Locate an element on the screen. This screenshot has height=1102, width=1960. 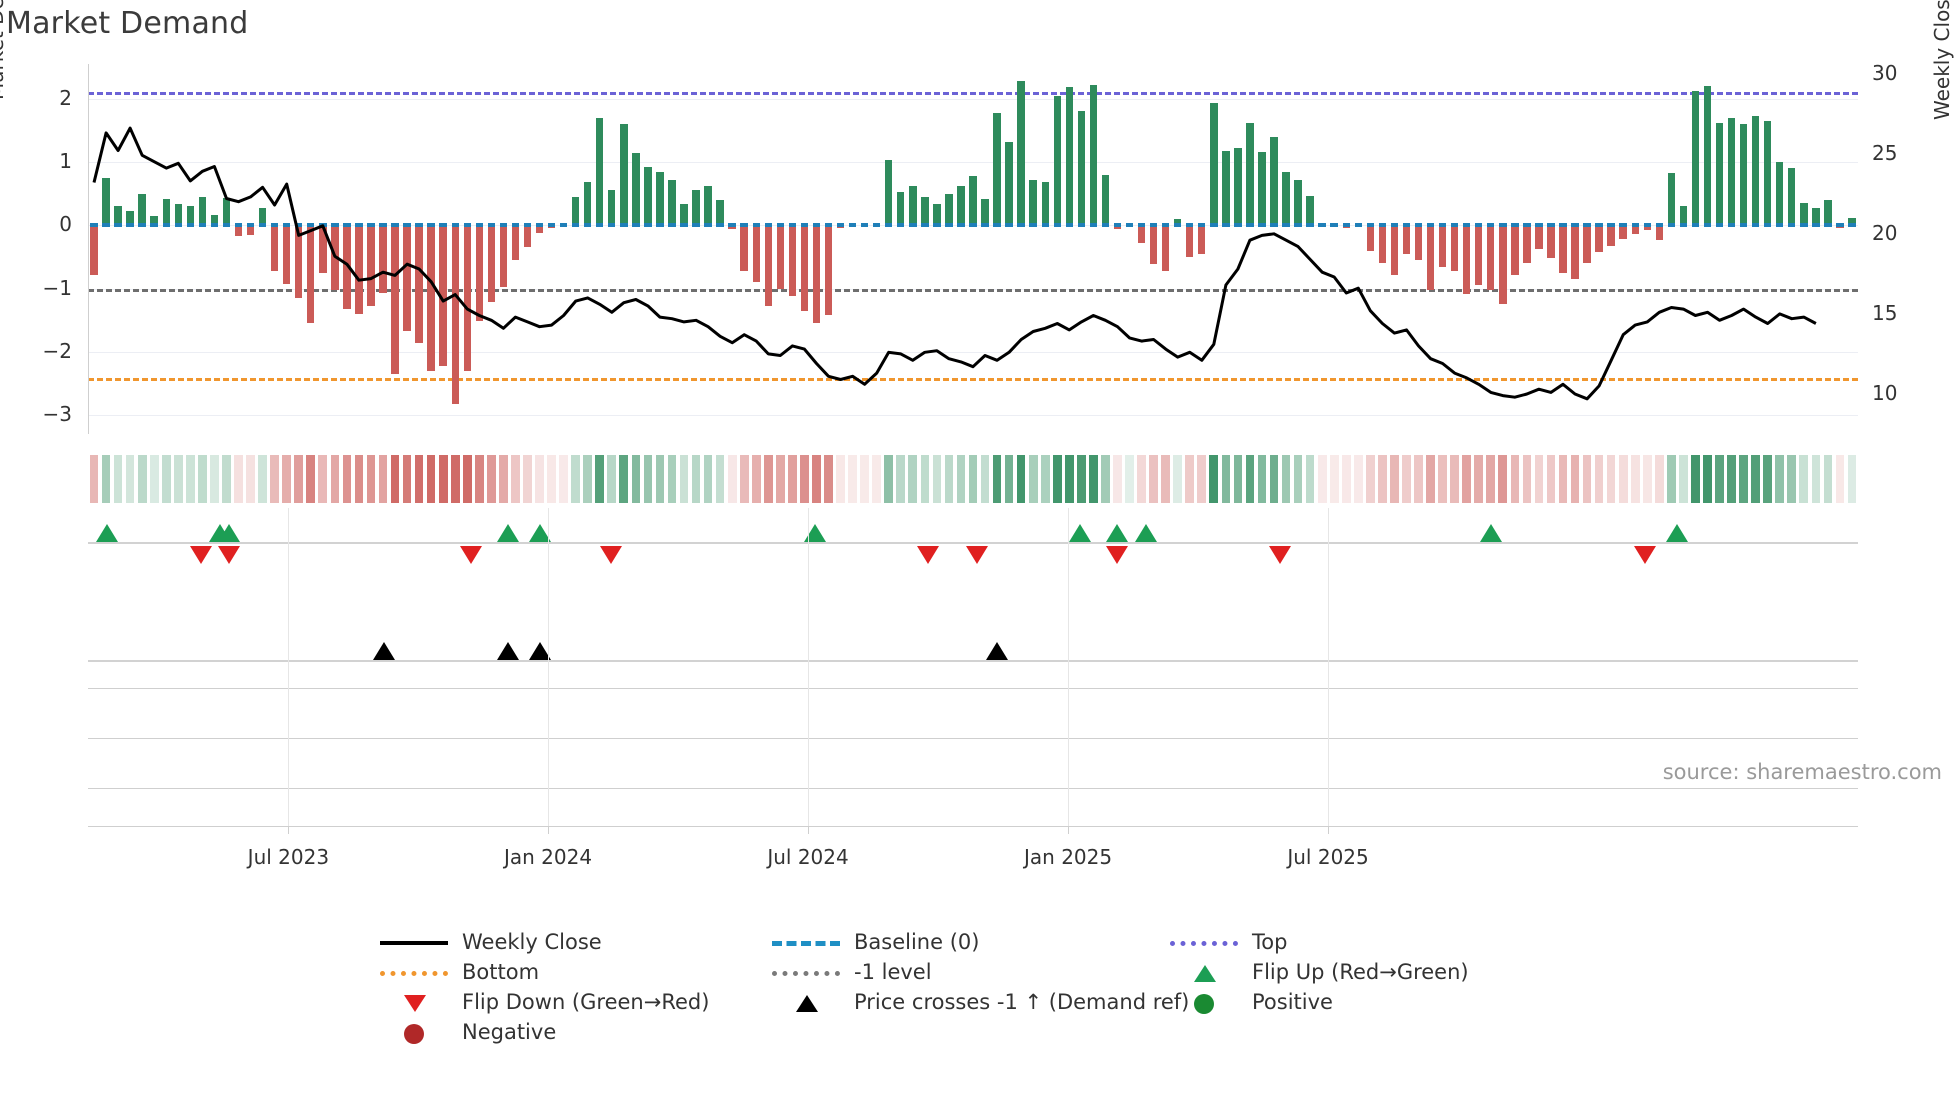
flip-down-marker is located at coordinates (471, 555).